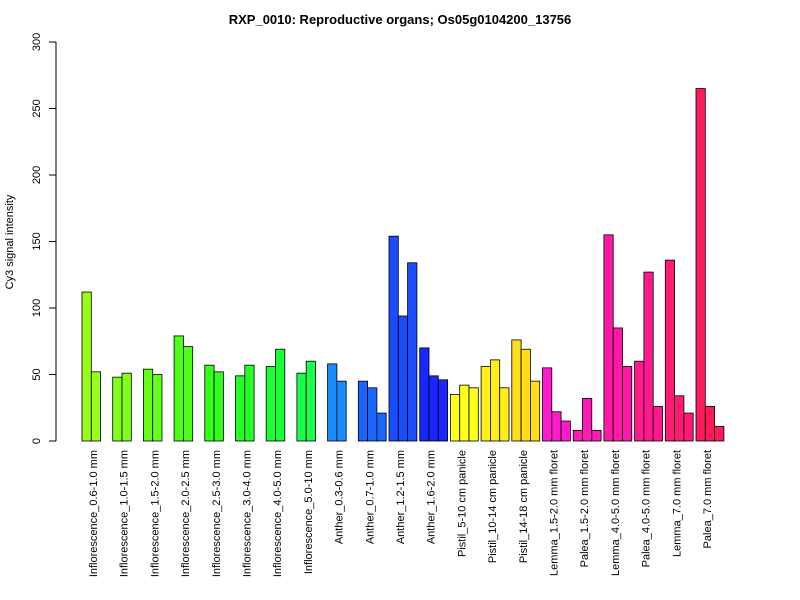 The width and height of the screenshot is (800, 600). I want to click on y-tick-label: 0, so click(37, 441).